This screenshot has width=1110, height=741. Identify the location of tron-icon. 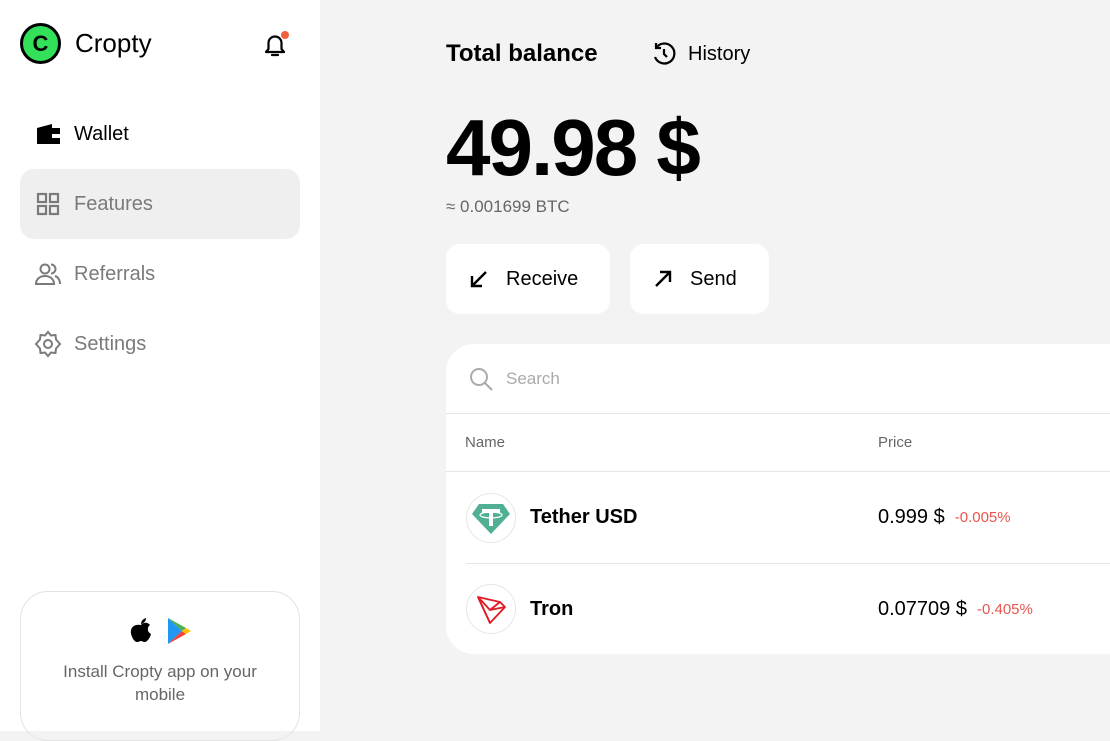
(491, 609).